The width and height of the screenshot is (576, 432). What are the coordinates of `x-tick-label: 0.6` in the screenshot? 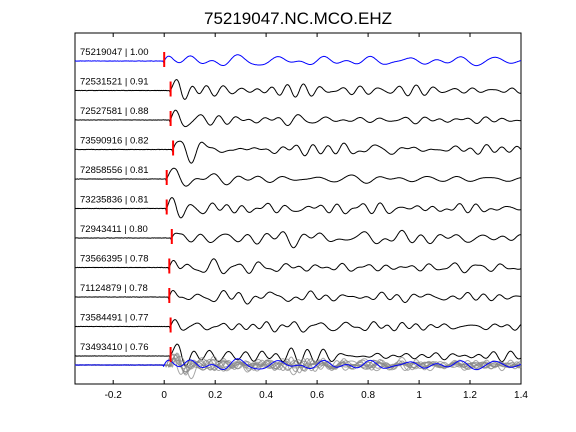 It's located at (317, 395).